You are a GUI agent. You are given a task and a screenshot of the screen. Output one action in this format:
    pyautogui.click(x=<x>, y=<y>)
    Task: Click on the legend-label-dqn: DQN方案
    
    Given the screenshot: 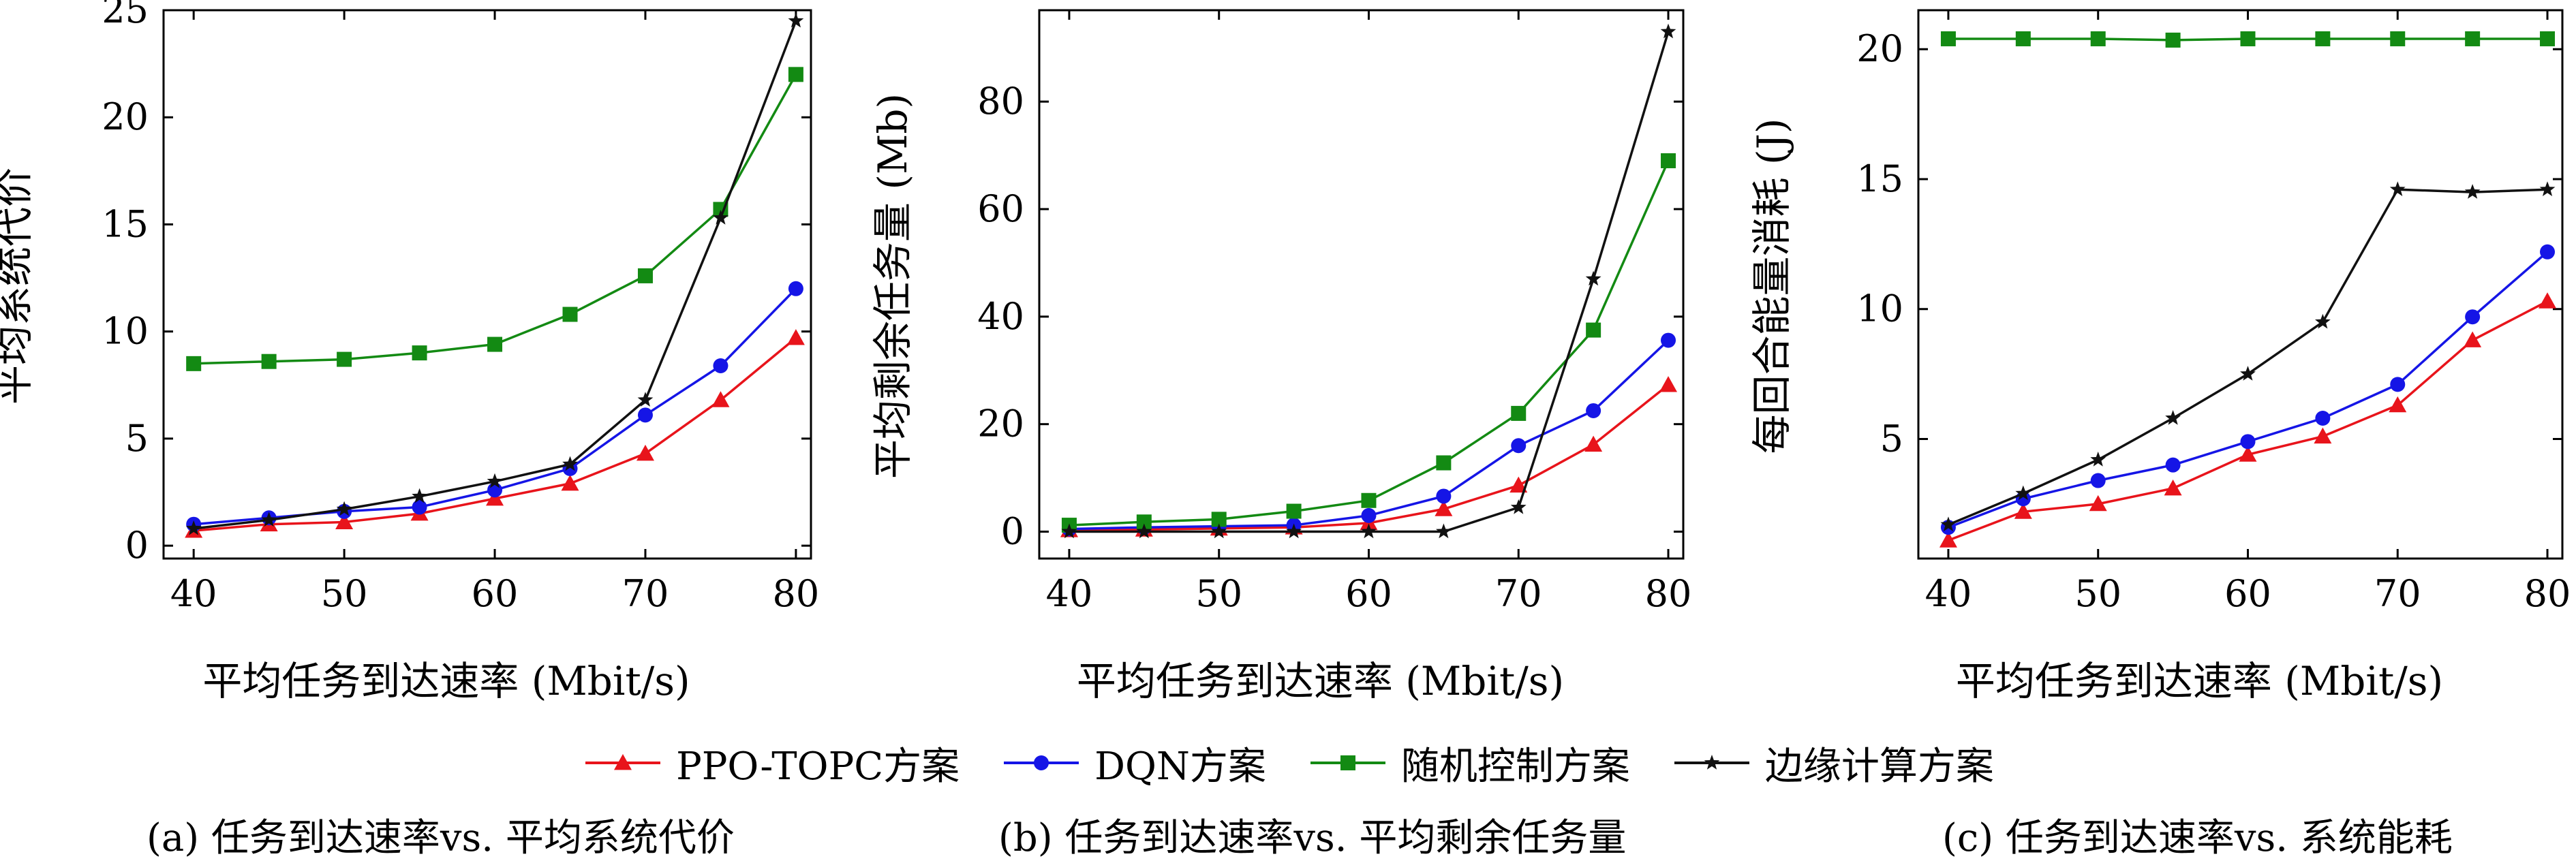 What is the action you would take?
    pyautogui.click(x=1180, y=766)
    